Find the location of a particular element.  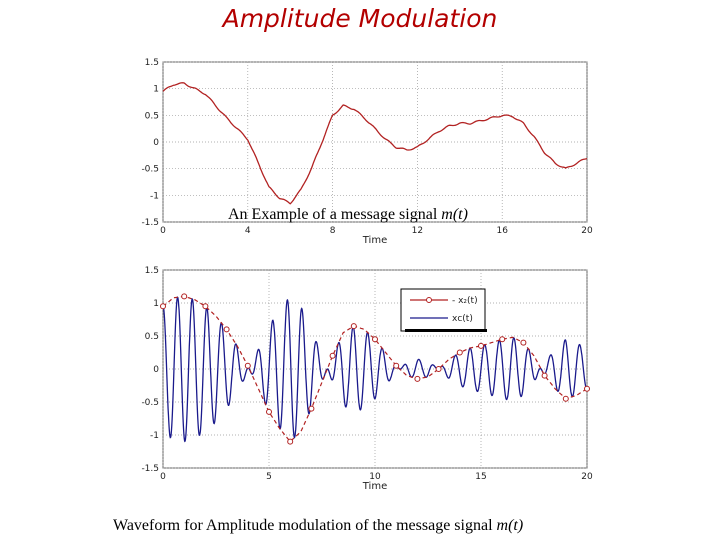

plot1-ytick-label: 0.5 is located at coordinates (152, 116).